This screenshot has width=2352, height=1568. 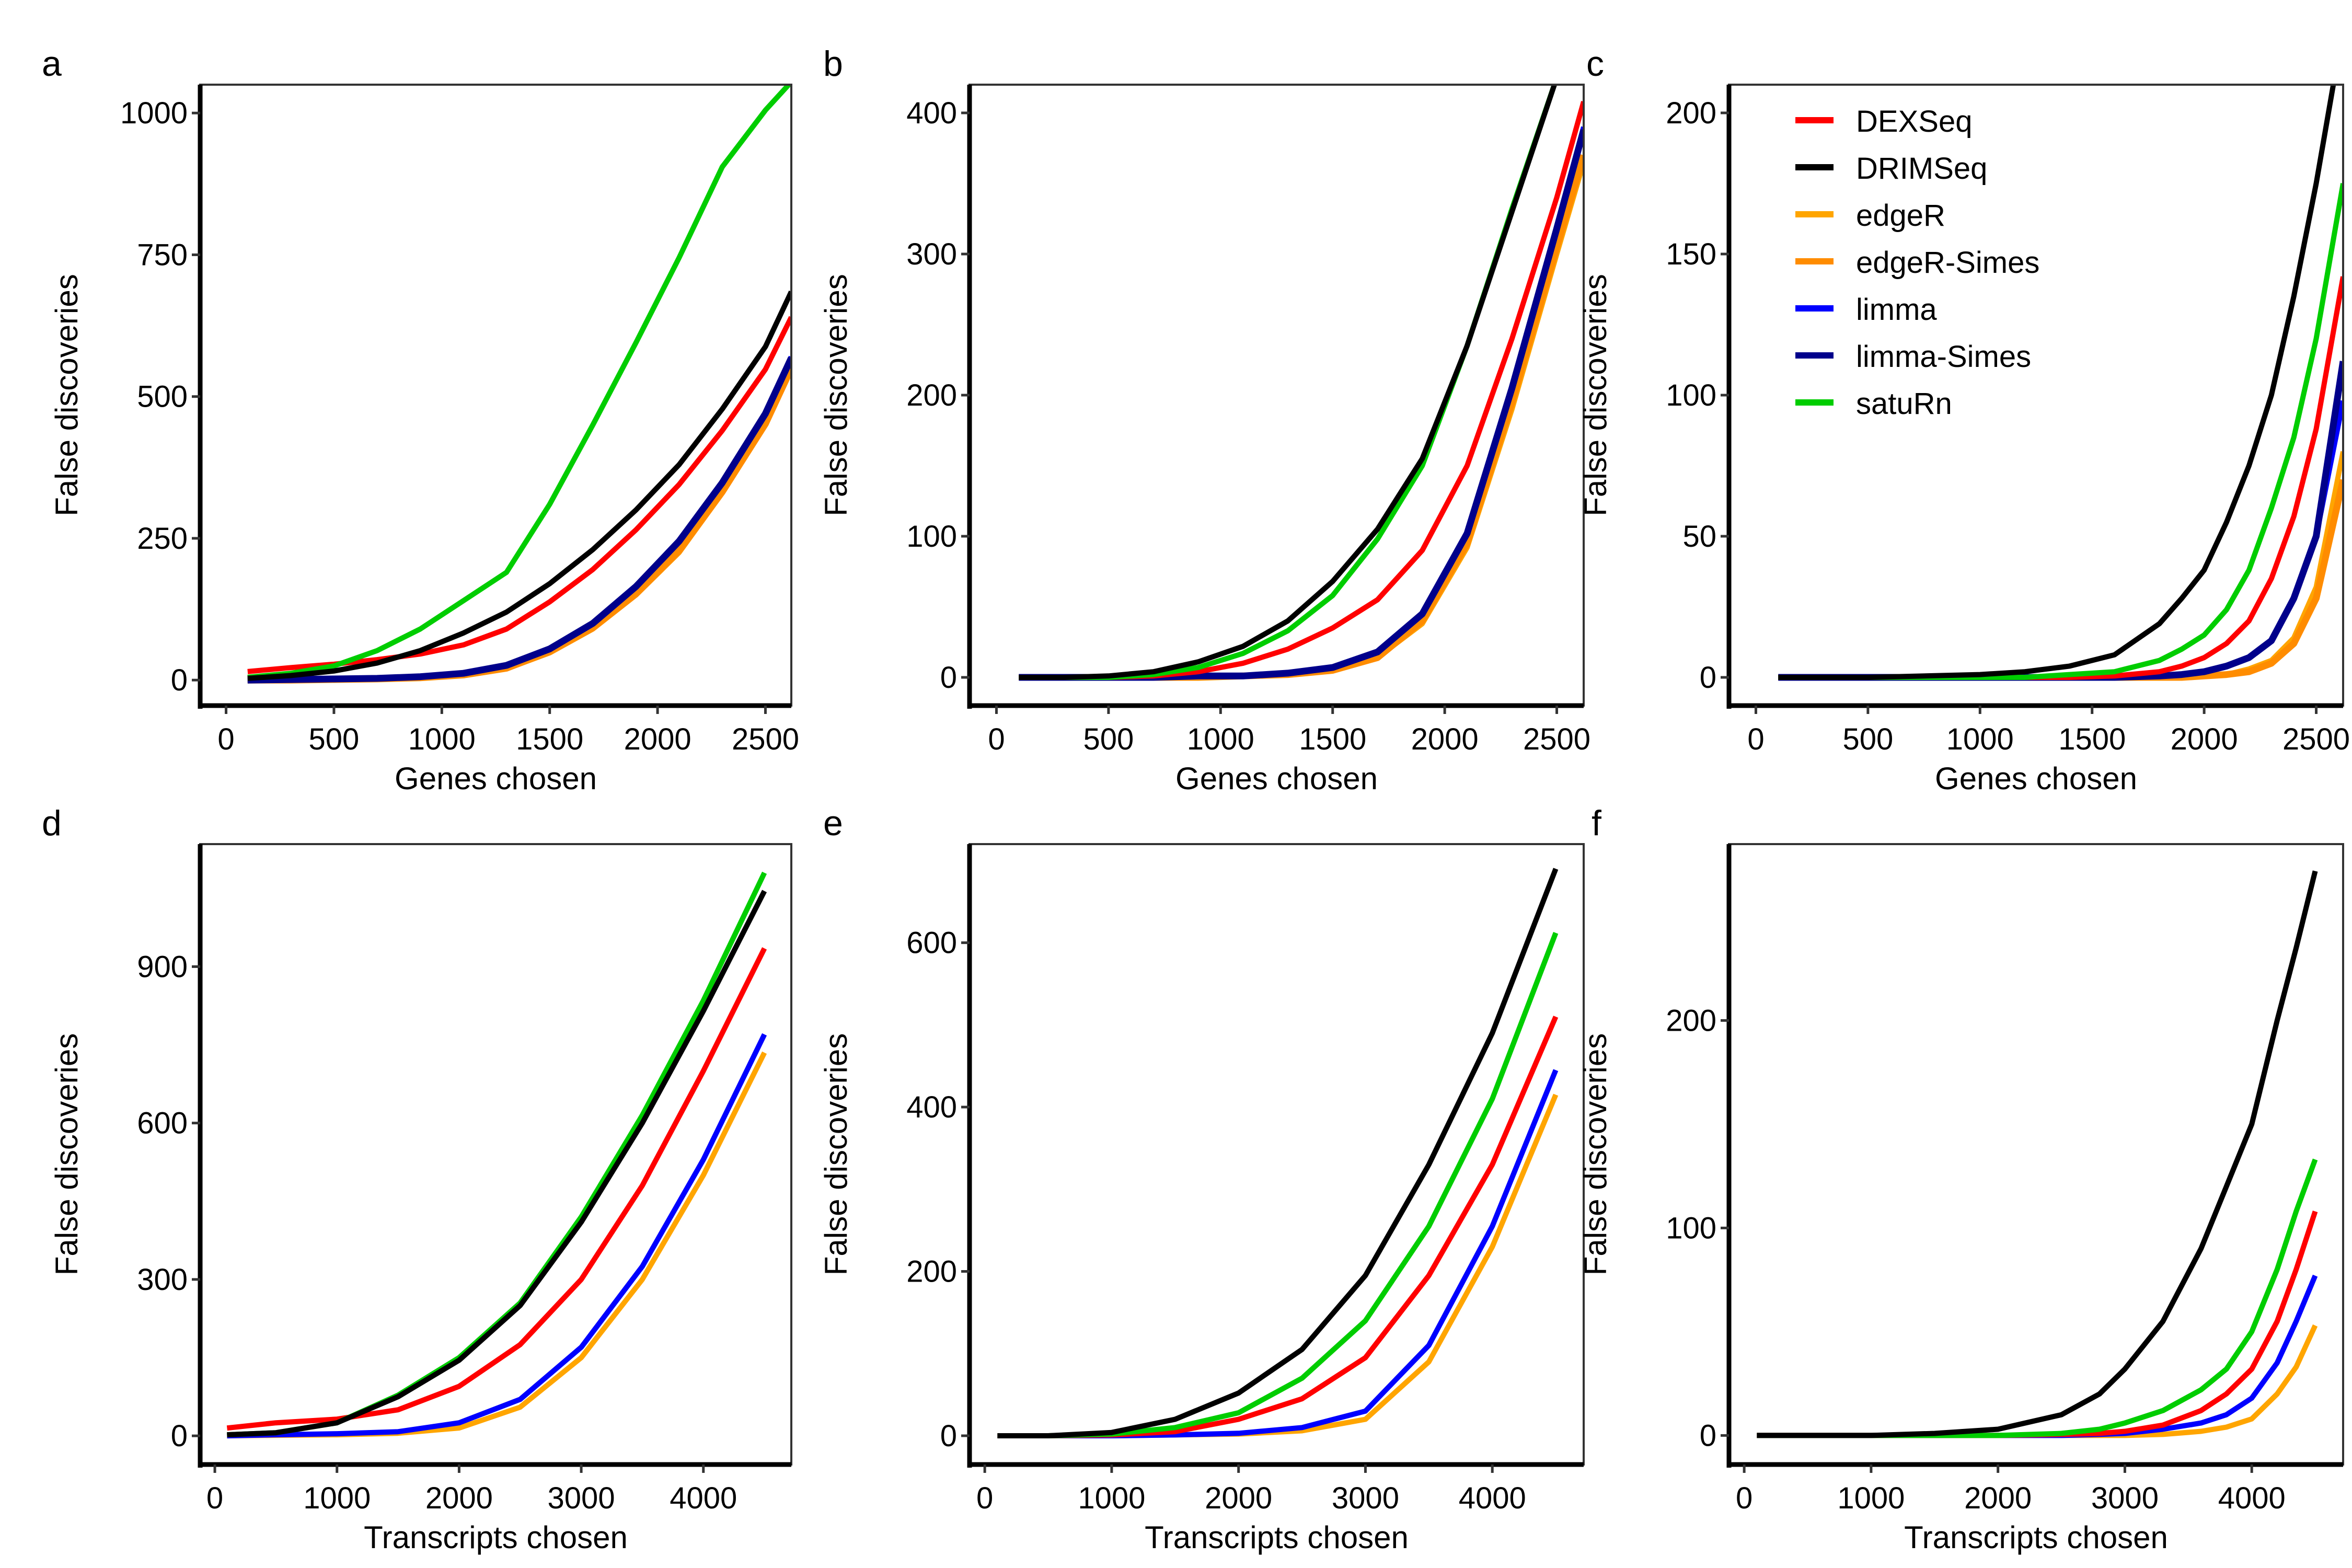 What do you see at coordinates (162, 255) in the screenshot?
I see `y-tick-label: 750` at bounding box center [162, 255].